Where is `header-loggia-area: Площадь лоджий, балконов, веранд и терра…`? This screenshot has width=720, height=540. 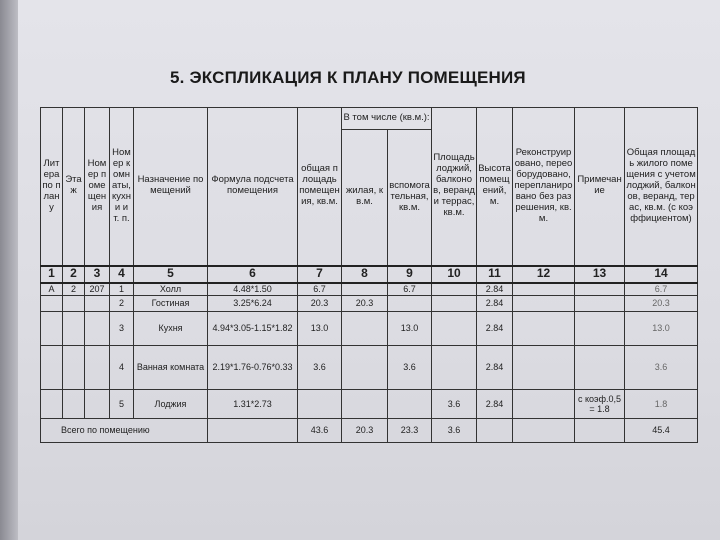
header-loggia-area: Площадь лоджий, балконов, веранд и терра… is located at coordinates (454, 186).